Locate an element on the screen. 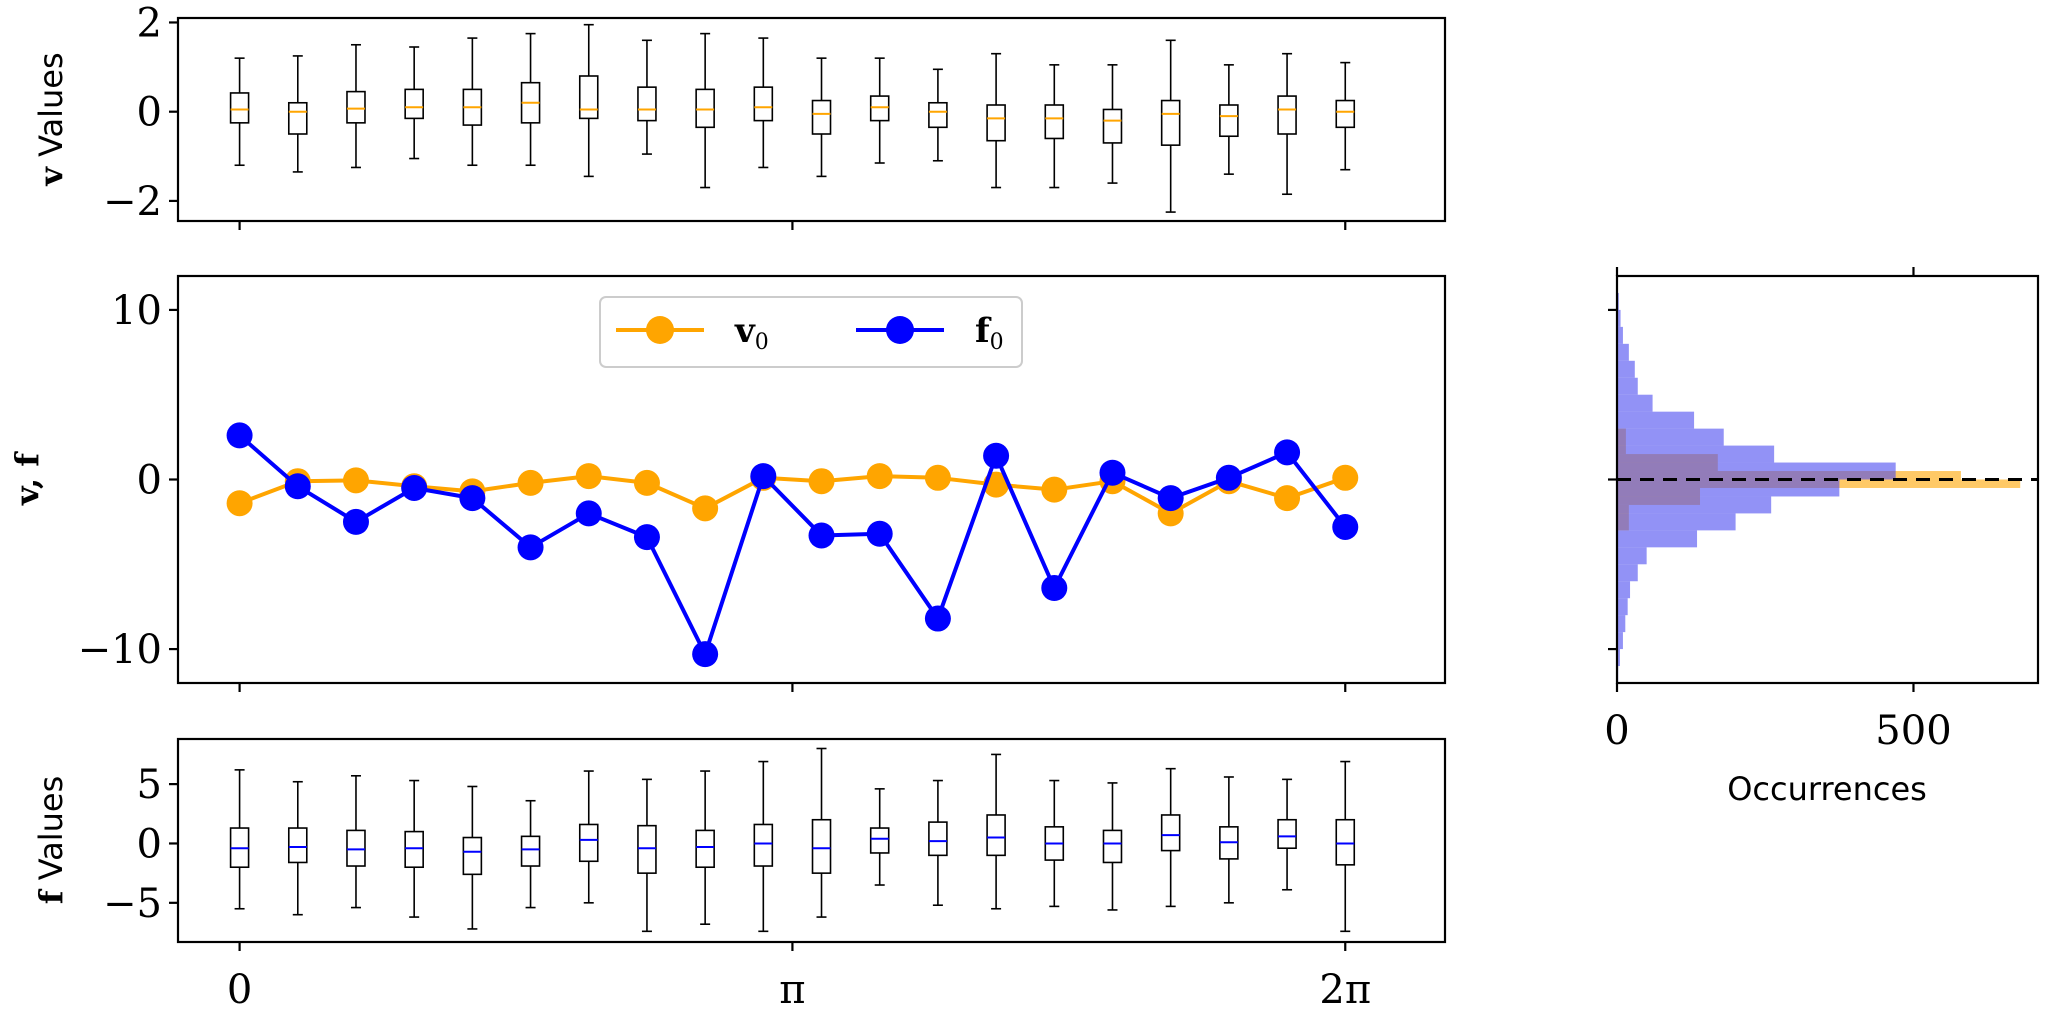 The width and height of the screenshot is (2045, 1023). histogram-x-axis-label: Occurrences is located at coordinates (1827, 789).